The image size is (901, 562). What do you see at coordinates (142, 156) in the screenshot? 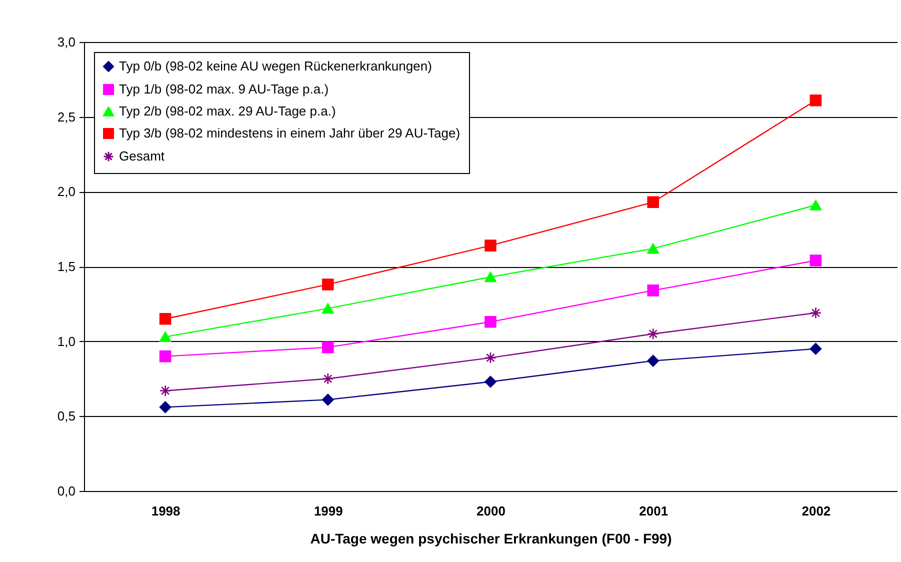
I see `legend-label: Gesamt` at bounding box center [142, 156].